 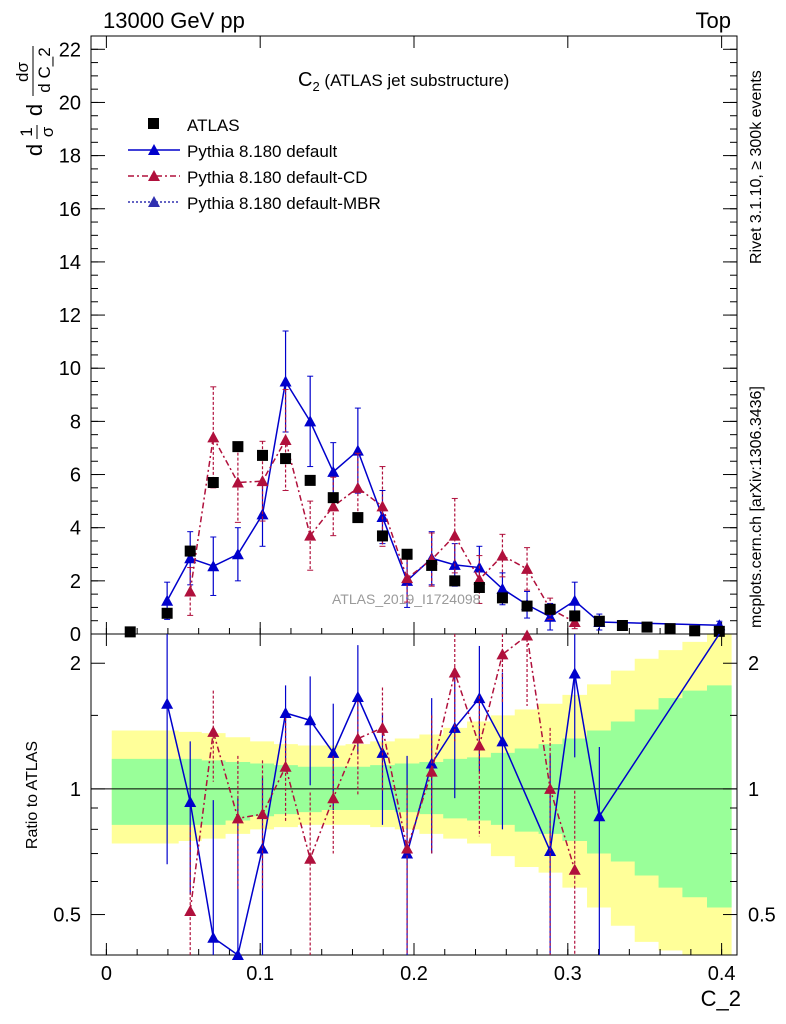 I want to click on y-tick-label: 6, so click(x=75, y=476).